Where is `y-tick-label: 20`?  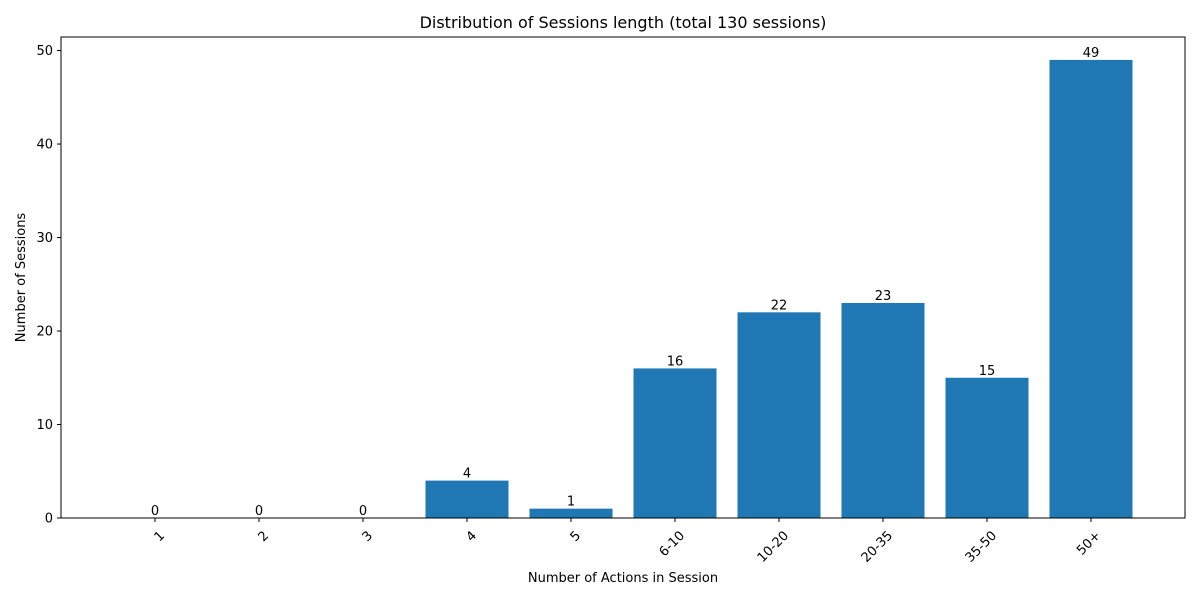 y-tick-label: 20 is located at coordinates (44, 332).